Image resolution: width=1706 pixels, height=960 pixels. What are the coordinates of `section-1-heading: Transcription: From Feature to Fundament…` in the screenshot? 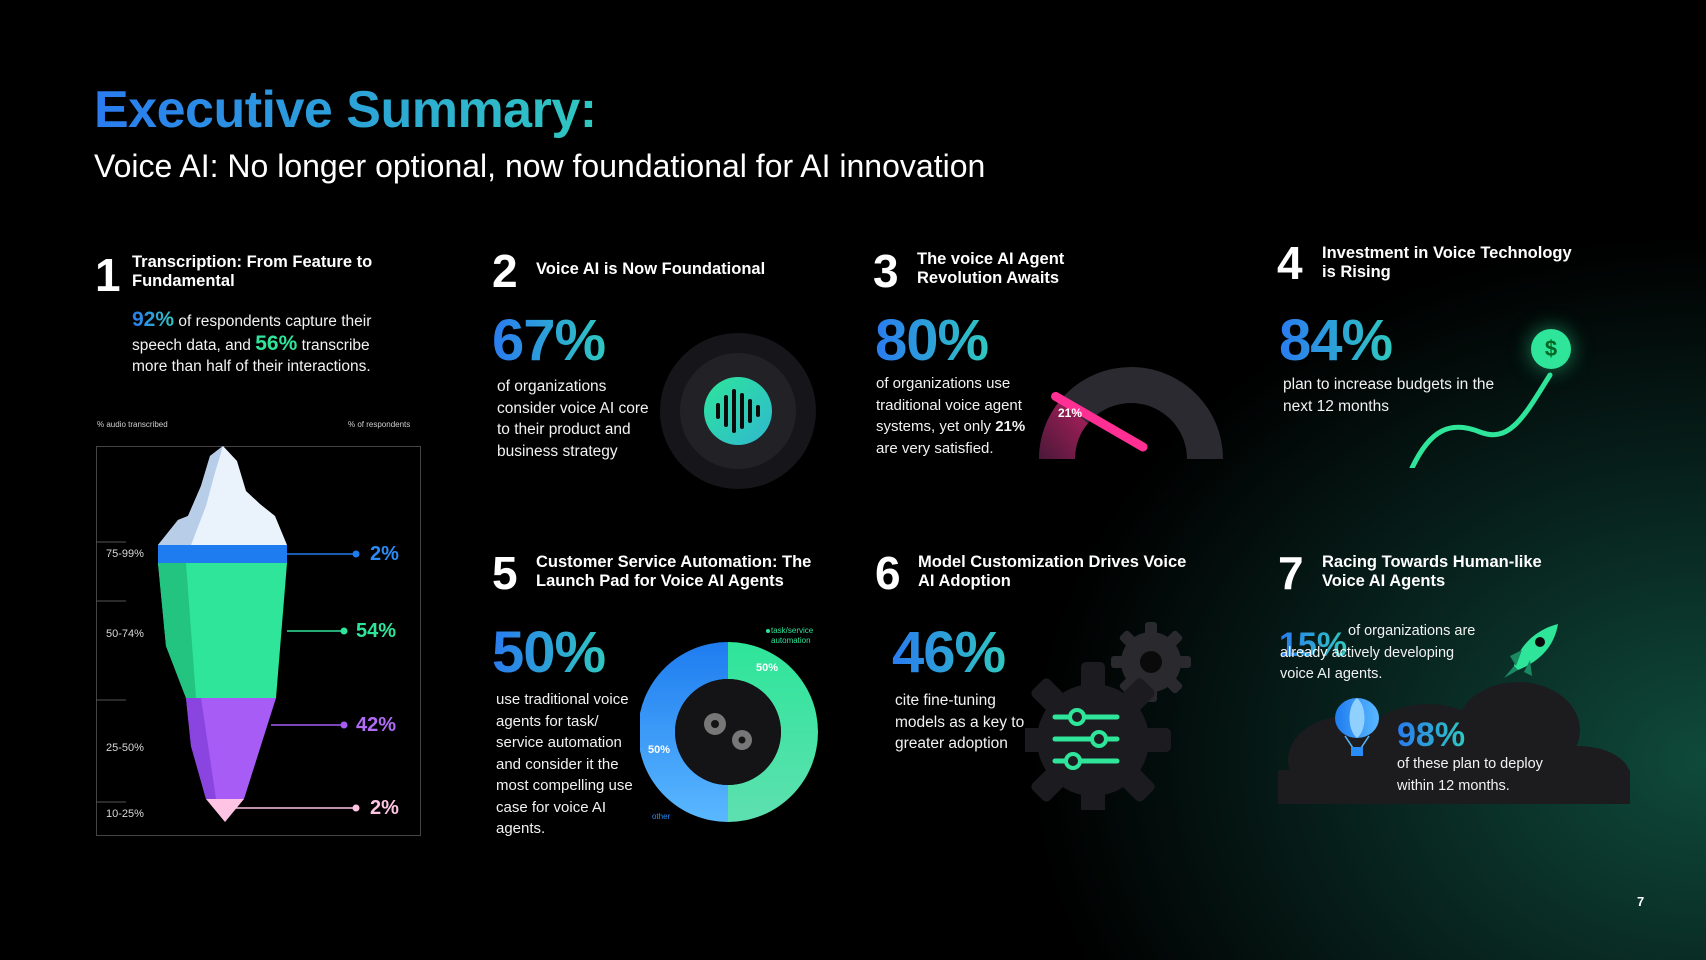 It's located at (252, 271).